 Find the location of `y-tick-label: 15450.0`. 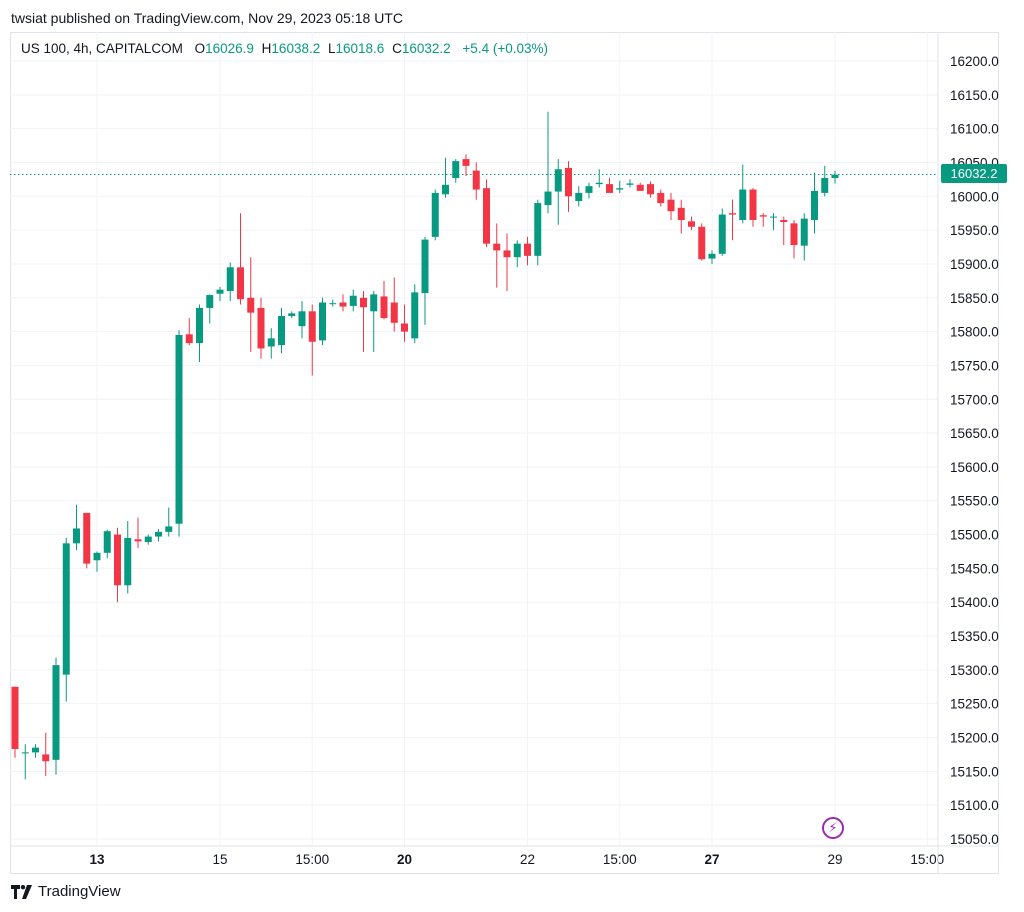

y-tick-label: 15450.0 is located at coordinates (974, 568).